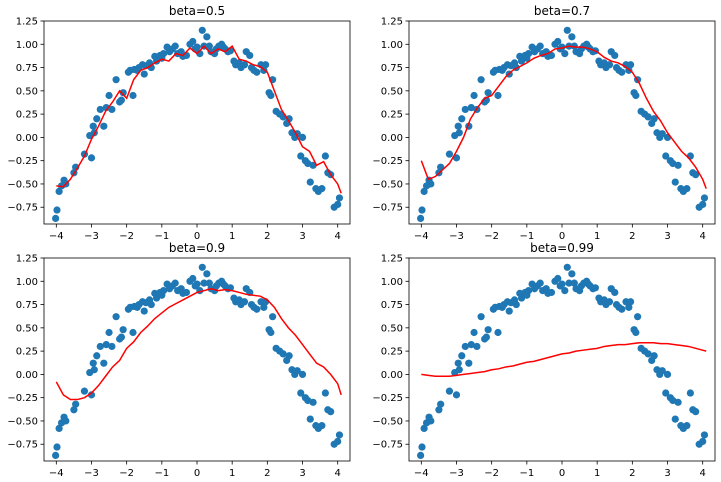 This screenshot has height=482, width=721. I want to click on chart-title: beta=0.9, so click(197, 248).